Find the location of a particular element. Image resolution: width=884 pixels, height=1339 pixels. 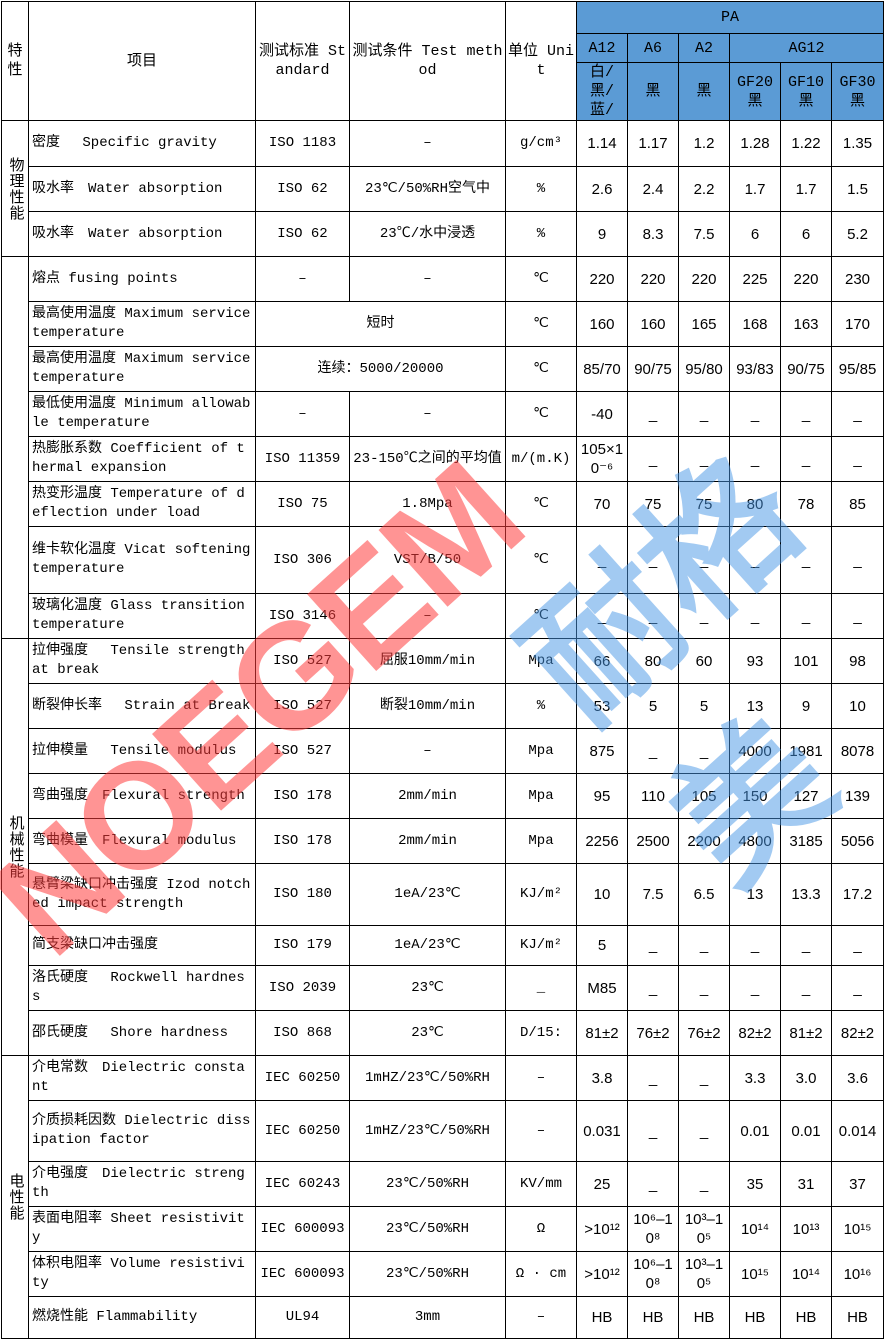

value-cell: 101 is located at coordinates (806, 661).